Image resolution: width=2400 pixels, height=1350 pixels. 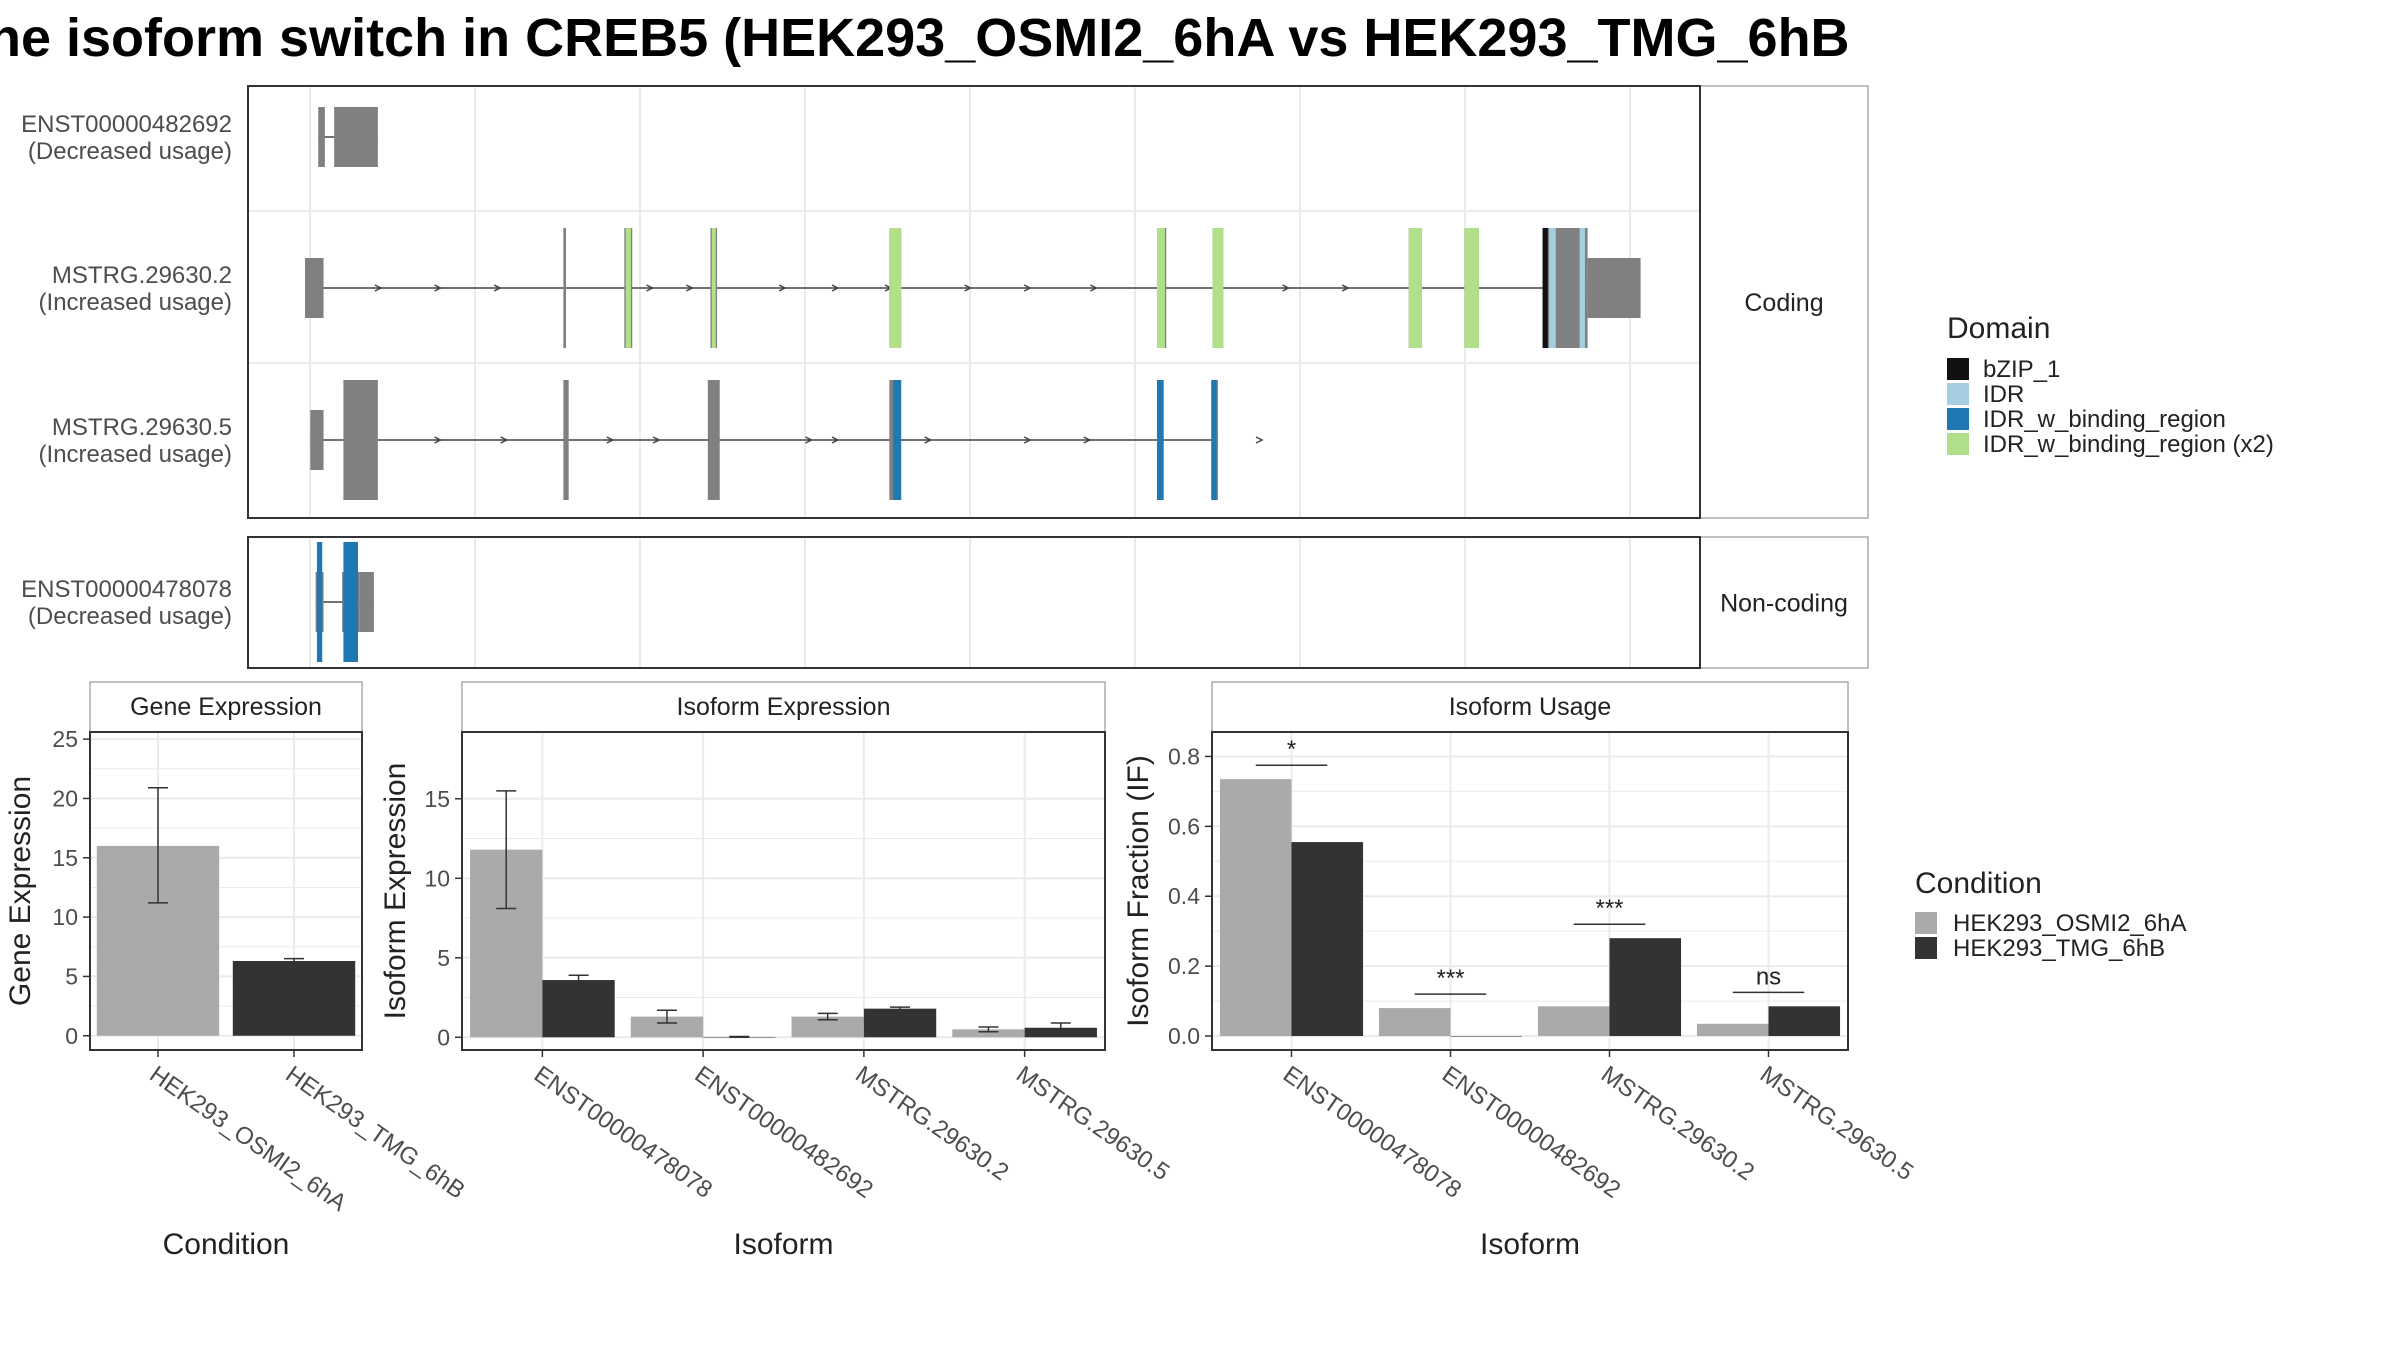 I want to click on domain-legend-label: bZIP_1, so click(x=2021, y=369).